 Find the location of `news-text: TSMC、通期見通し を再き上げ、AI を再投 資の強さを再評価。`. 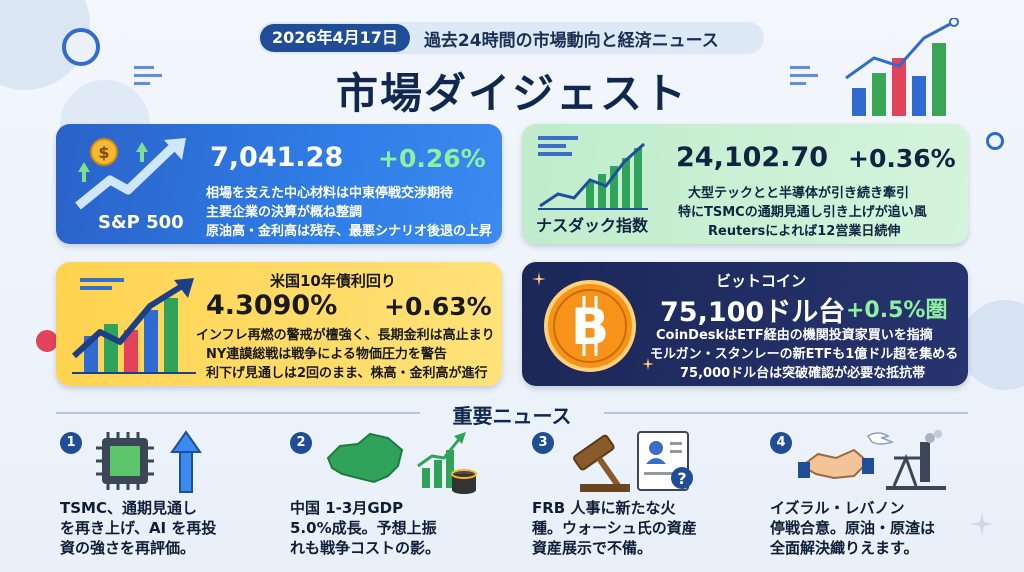

news-text: TSMC、通期見通し を再き上げ、AI を再投 資の強さを再評価。 is located at coordinates (138, 528).